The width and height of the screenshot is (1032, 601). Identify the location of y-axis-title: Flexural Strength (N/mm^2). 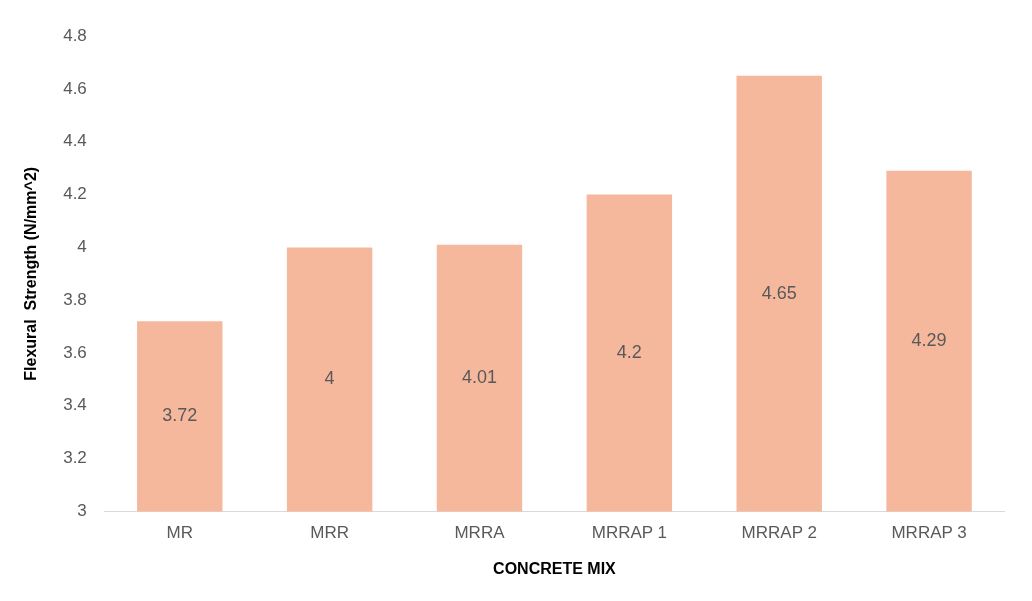
(31, 273).